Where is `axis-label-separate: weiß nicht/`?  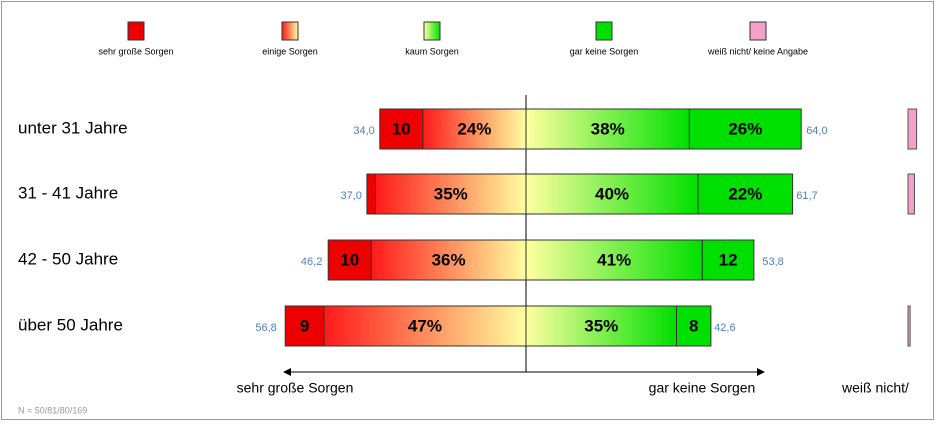
axis-label-separate: weiß nicht/ is located at coordinates (875, 388).